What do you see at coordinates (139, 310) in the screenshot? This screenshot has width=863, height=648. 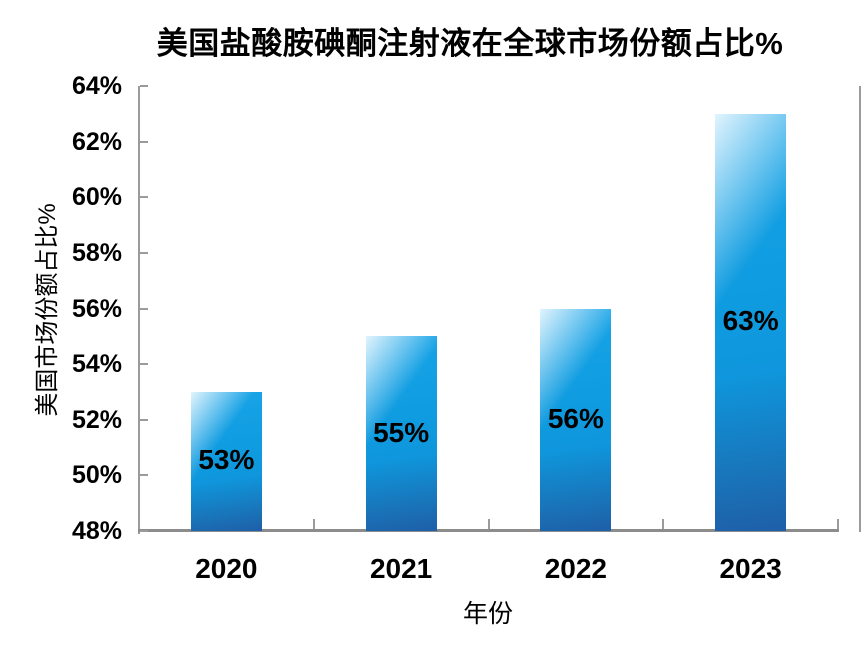 I see `y-axis-line` at bounding box center [139, 310].